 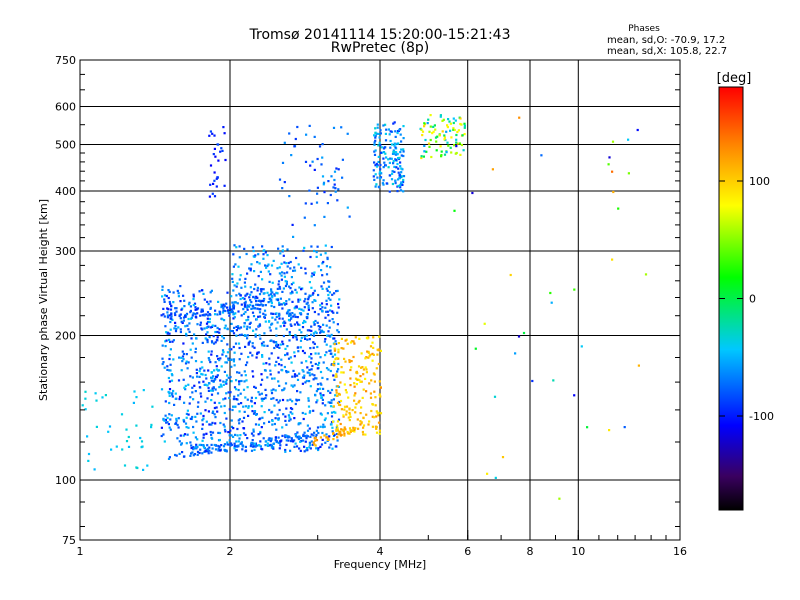 I want to click on colorbar-label: [deg], so click(x=734, y=78).